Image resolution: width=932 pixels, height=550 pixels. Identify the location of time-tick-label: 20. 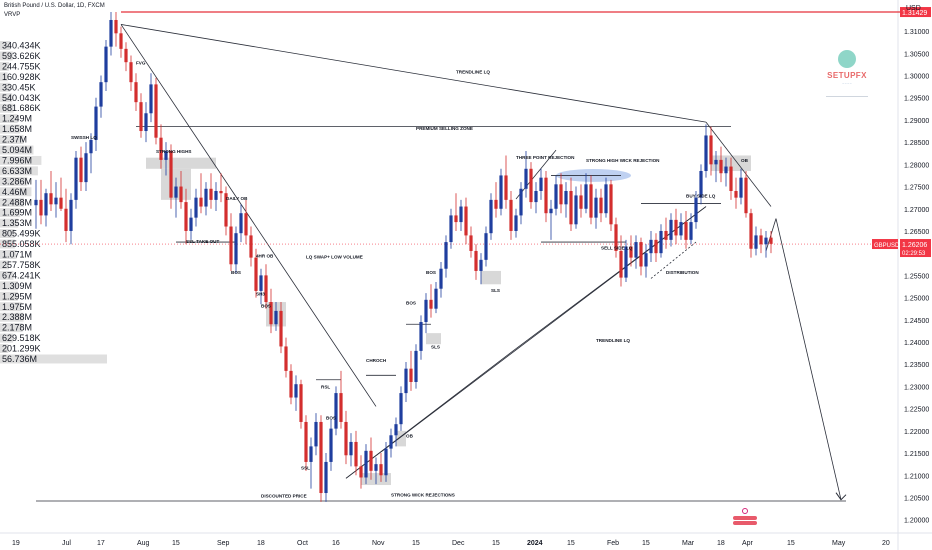
(886, 543).